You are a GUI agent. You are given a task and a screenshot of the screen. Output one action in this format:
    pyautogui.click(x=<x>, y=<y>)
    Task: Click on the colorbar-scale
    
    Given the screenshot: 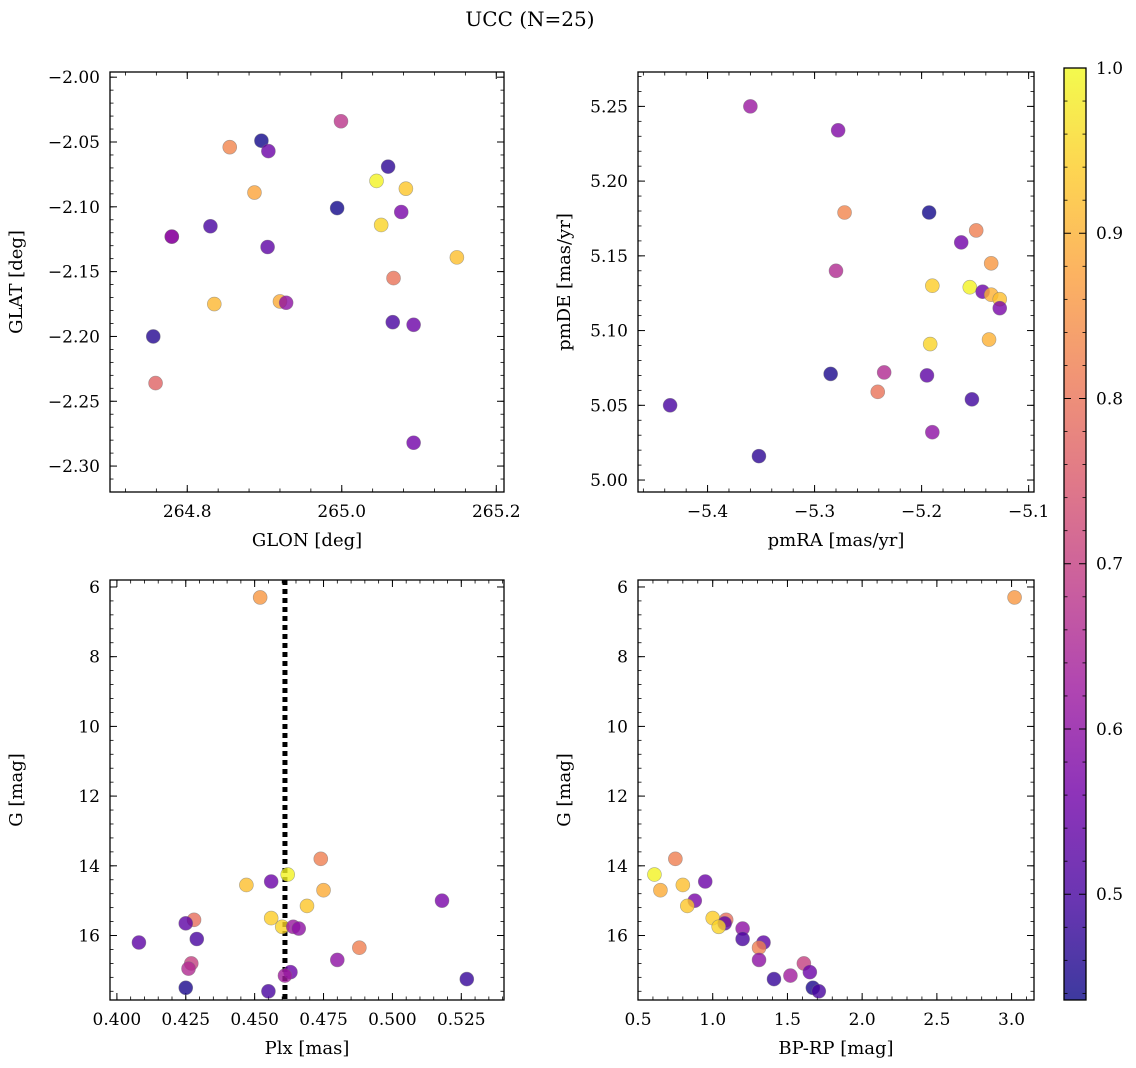 What is the action you would take?
    pyautogui.click(x=1075, y=534)
    